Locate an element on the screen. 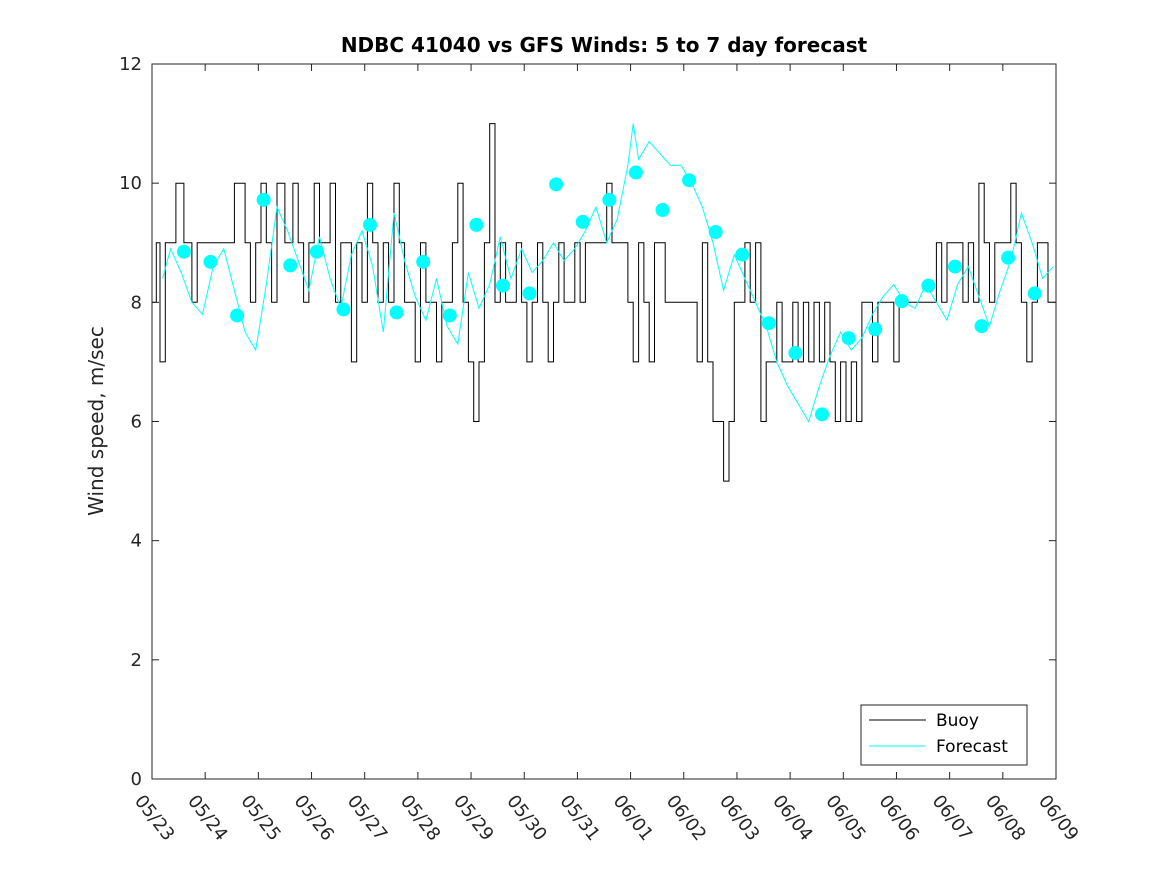  legend-label-forecast: Forecast is located at coordinates (972, 747).